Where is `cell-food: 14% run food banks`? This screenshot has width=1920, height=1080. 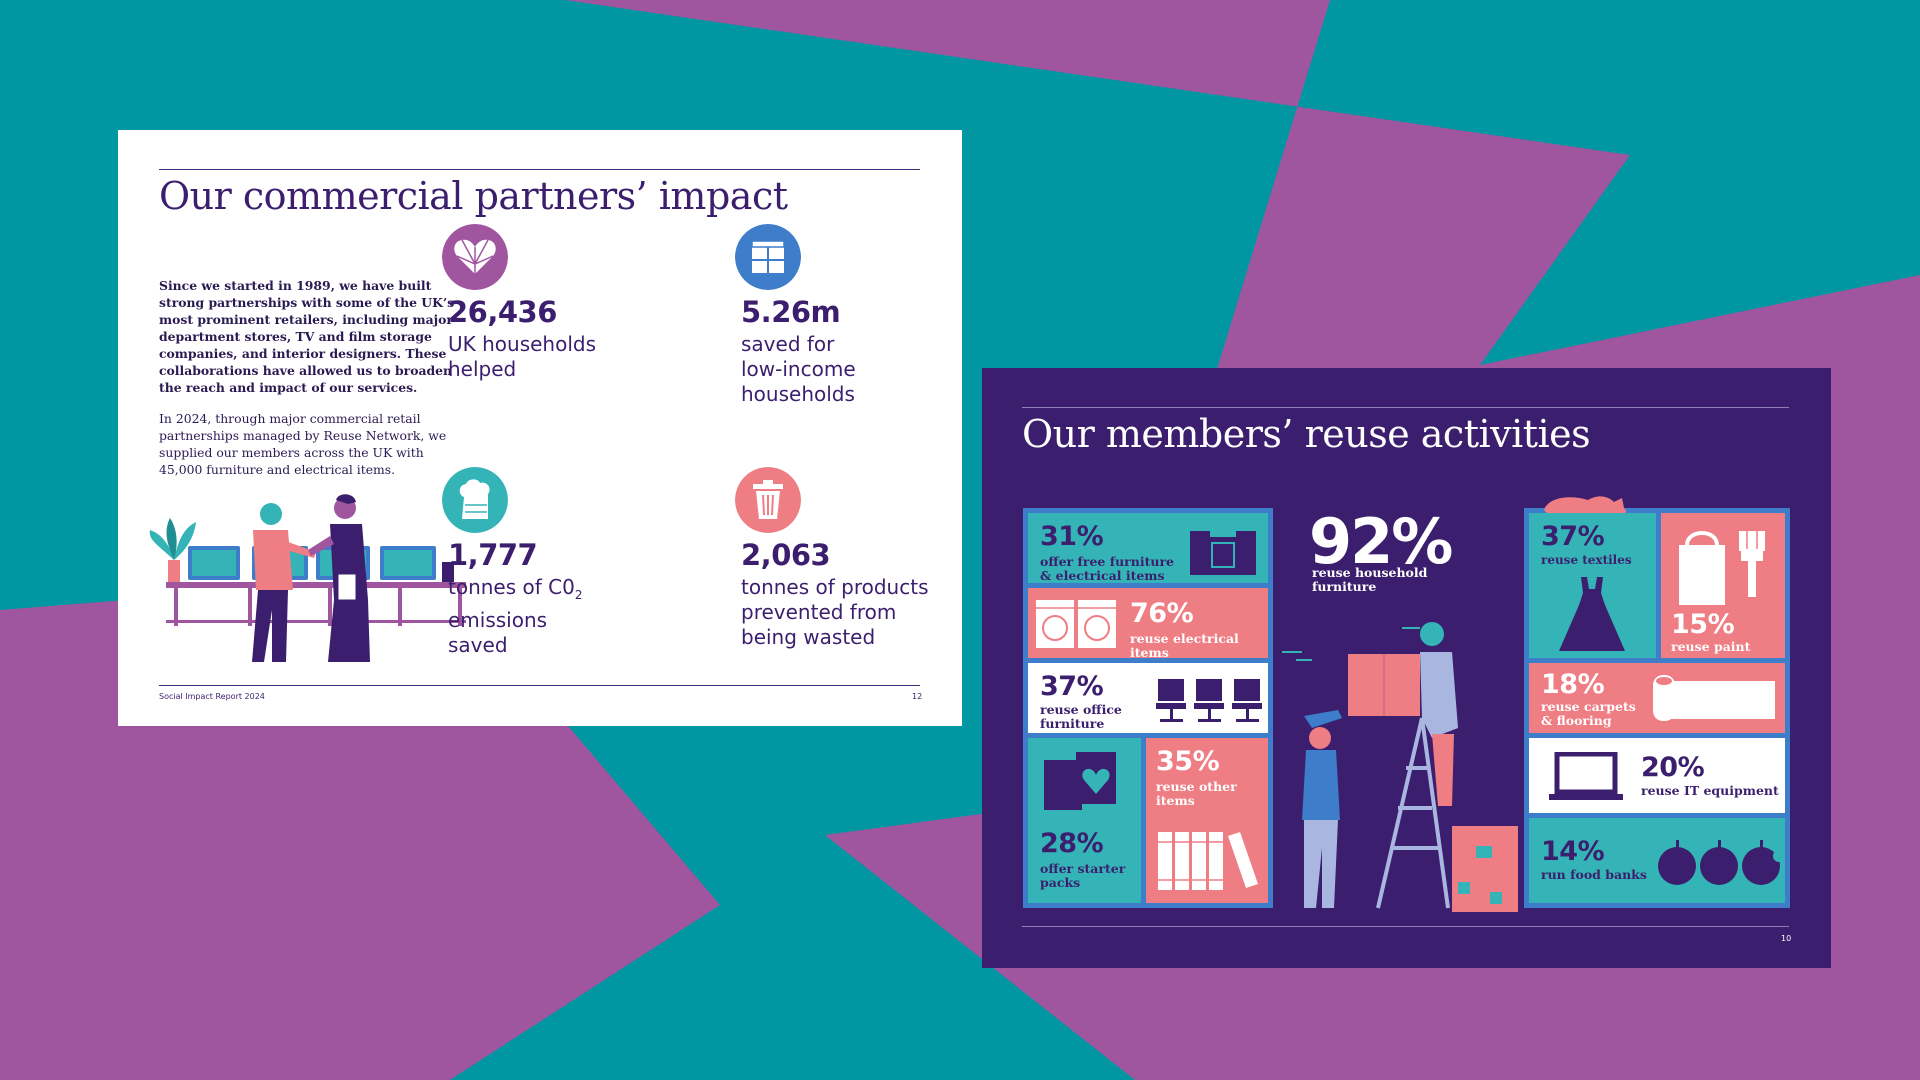
cell-food: 14% run food banks is located at coordinates (1657, 860).